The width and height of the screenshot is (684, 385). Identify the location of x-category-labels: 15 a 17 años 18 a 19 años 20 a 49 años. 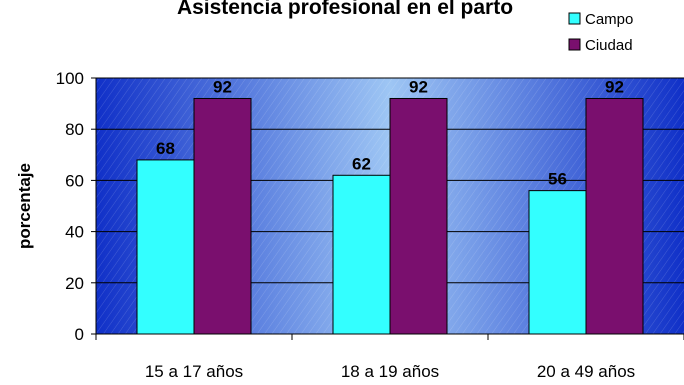
(390, 371).